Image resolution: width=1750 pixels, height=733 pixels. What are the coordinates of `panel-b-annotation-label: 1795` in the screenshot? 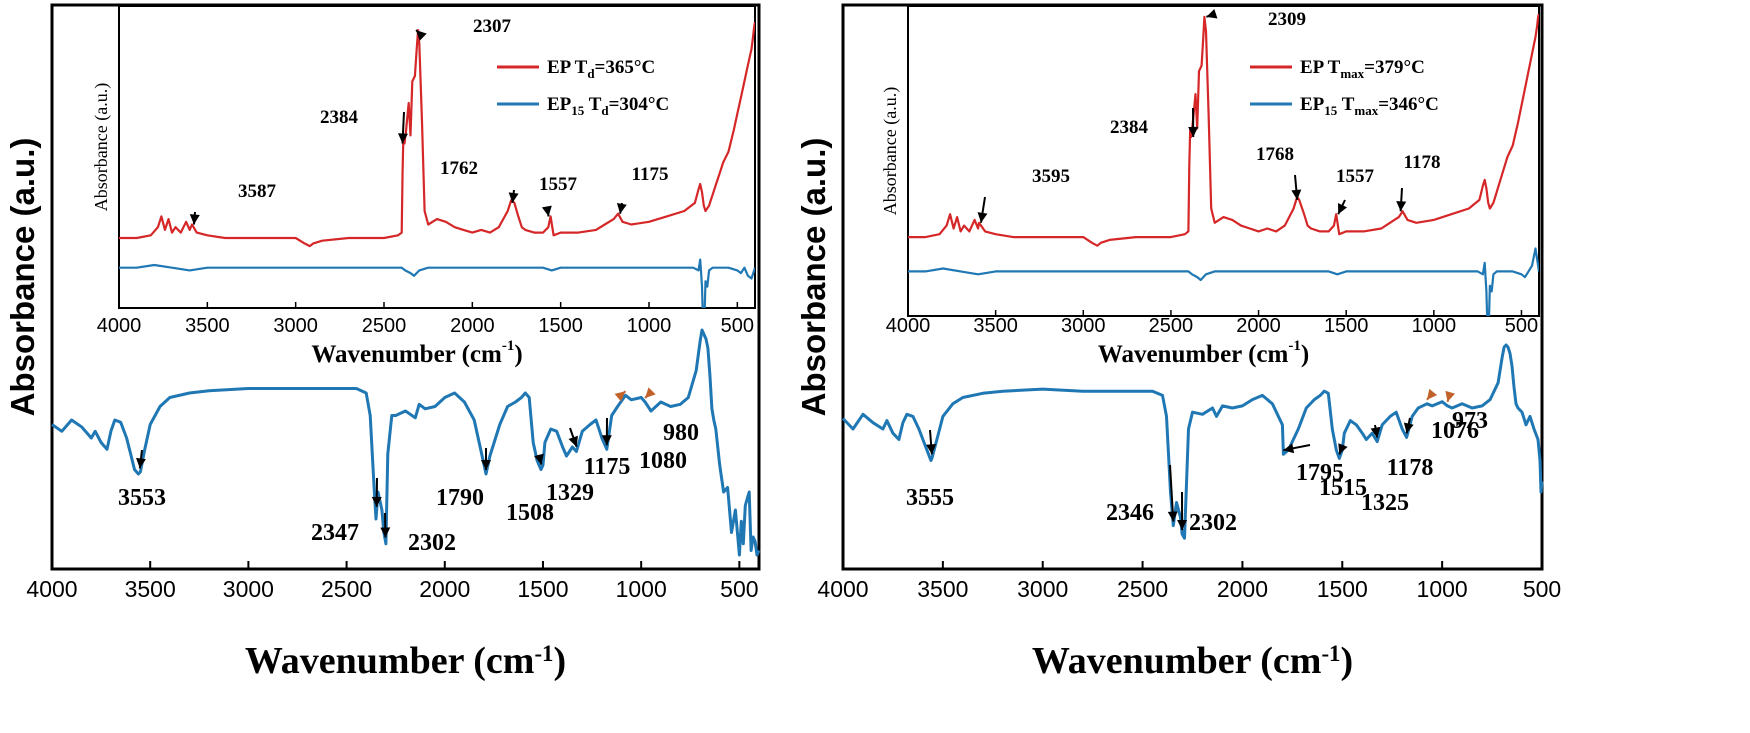 It's located at (1320, 473).